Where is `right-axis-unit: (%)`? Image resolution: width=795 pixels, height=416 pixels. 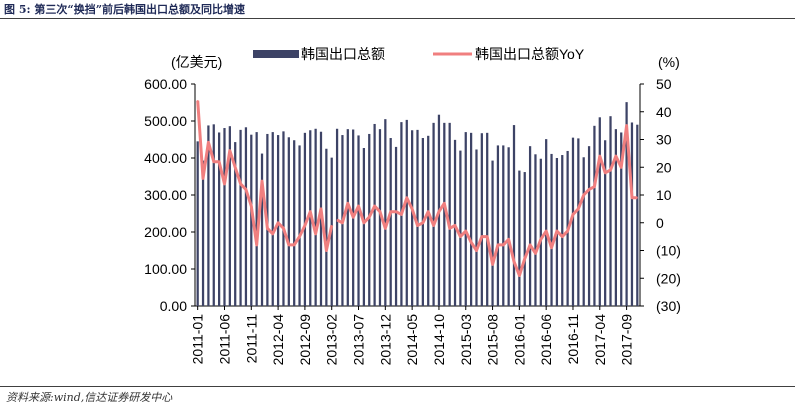
right-axis-unit: (%) is located at coordinates (669, 62).